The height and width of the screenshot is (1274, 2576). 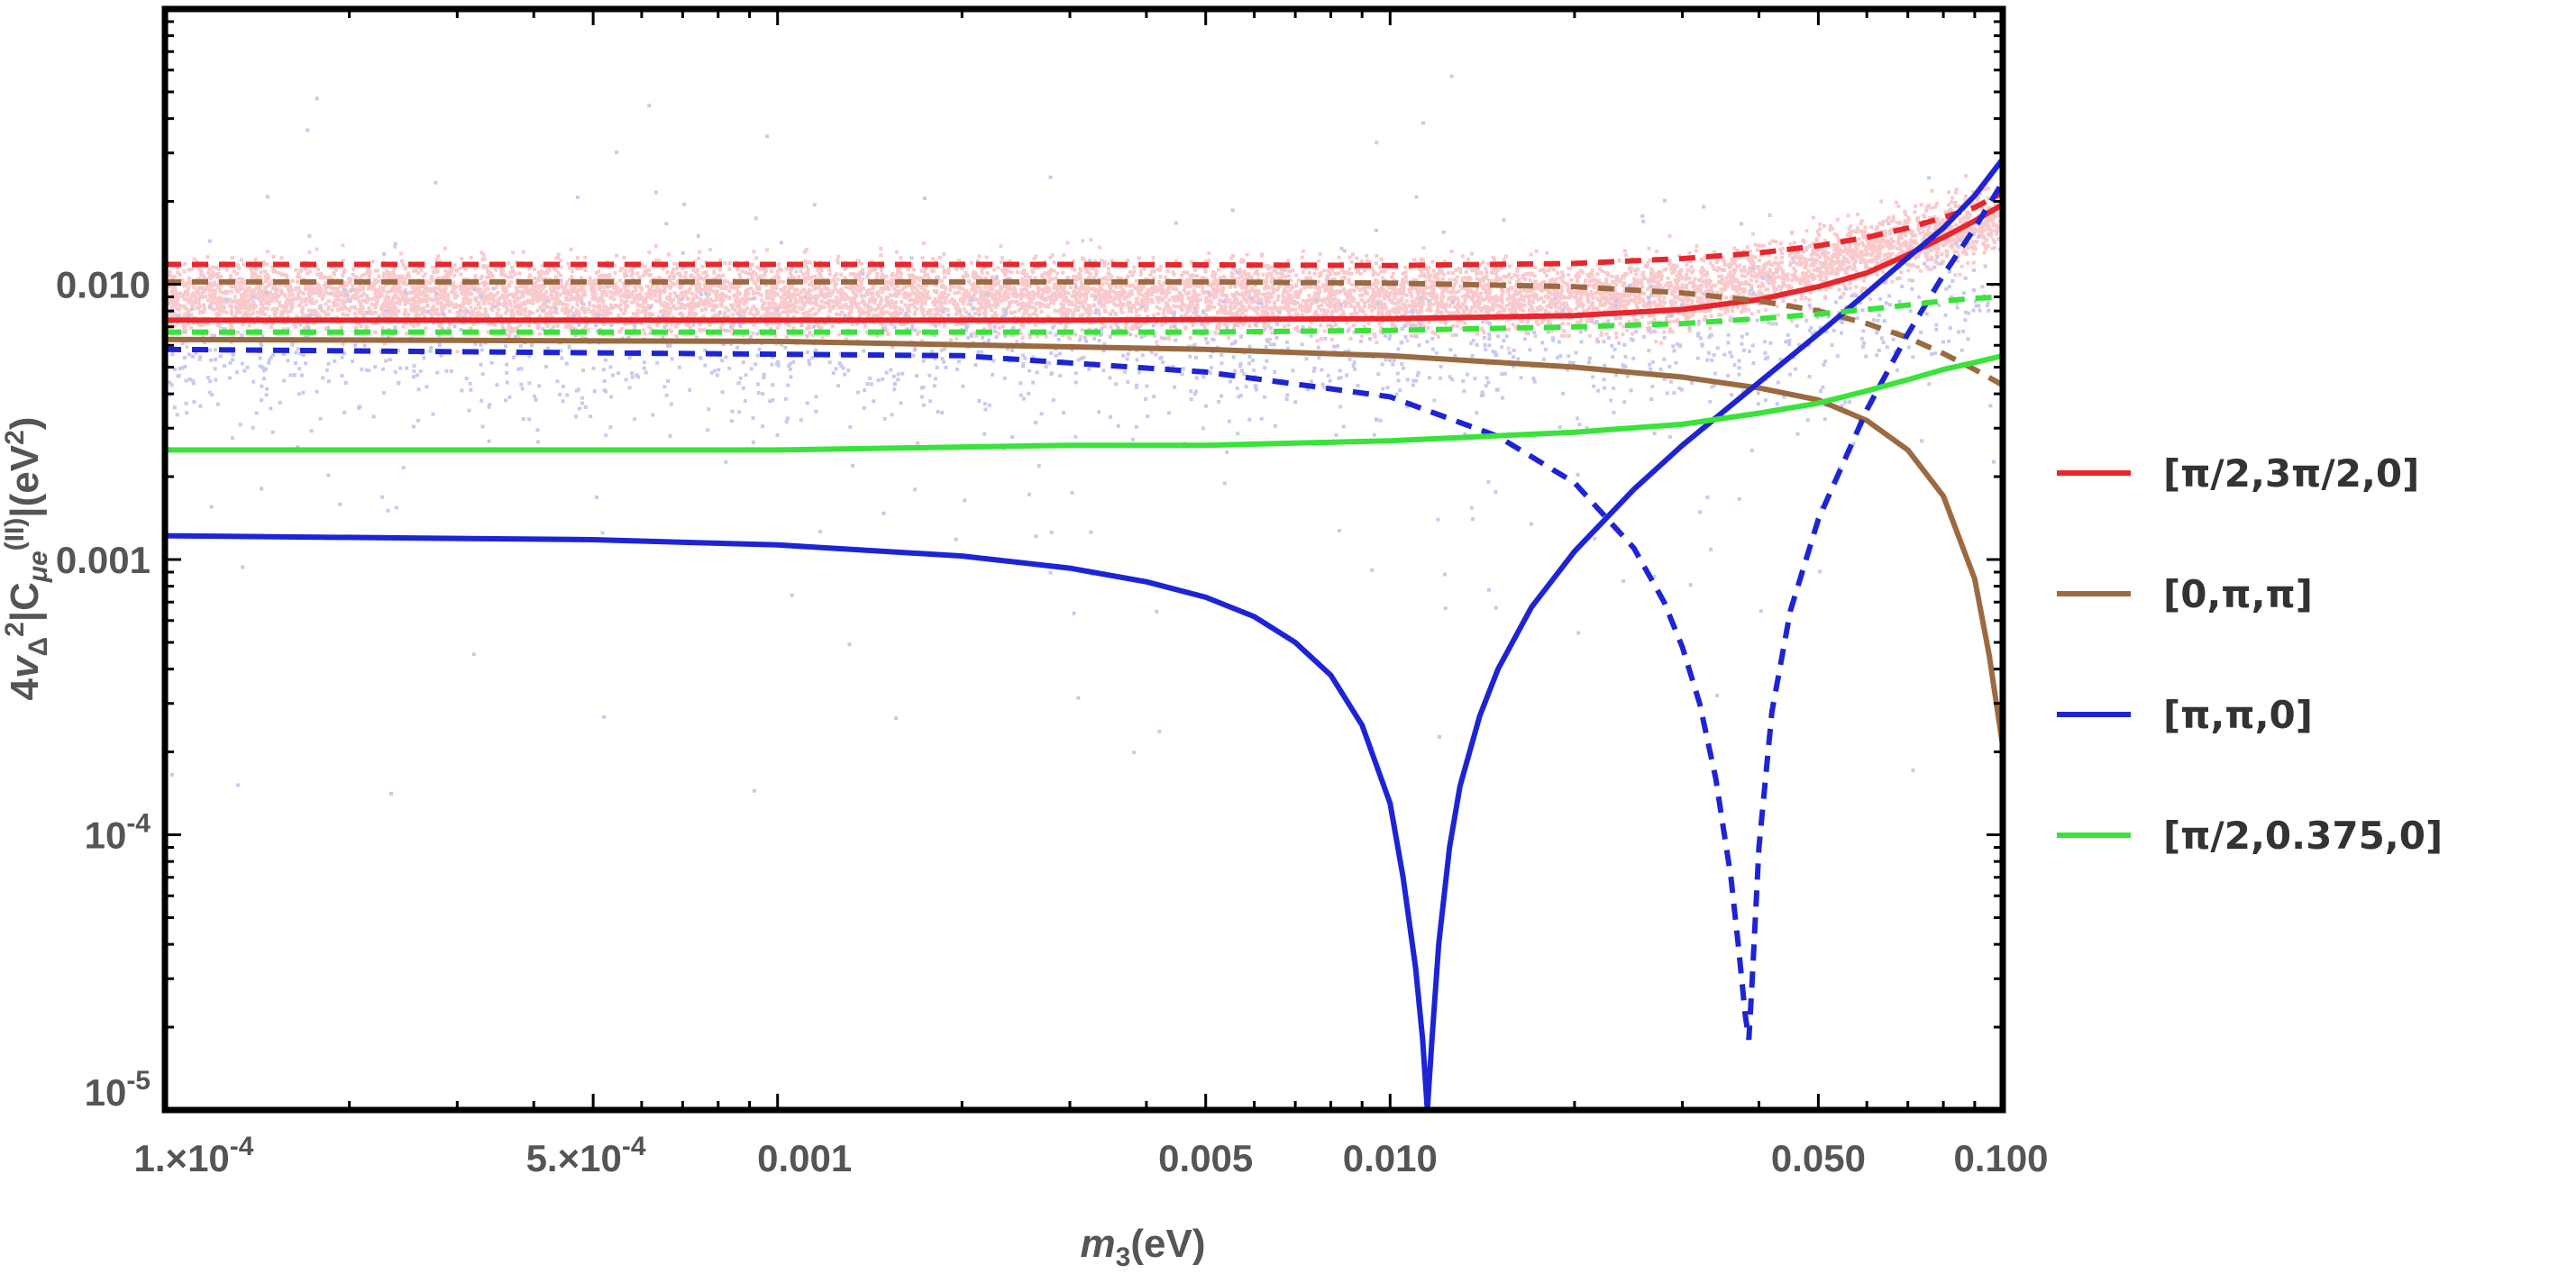 I want to click on y-tick-label: 10⁻⁵, so click(x=118, y=1090).